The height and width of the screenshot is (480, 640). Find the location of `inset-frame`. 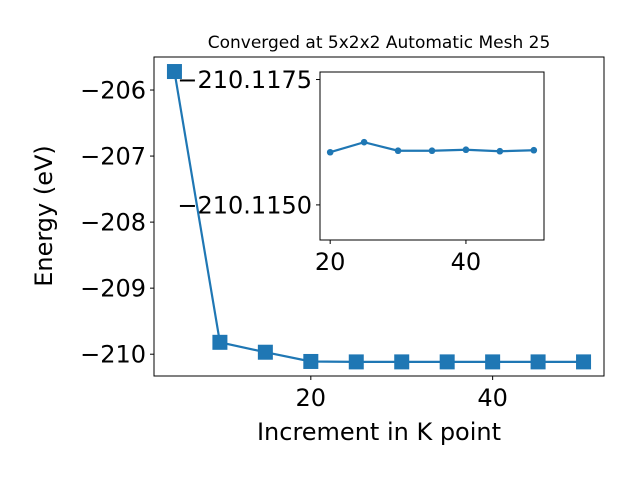

inset-frame is located at coordinates (432, 156).